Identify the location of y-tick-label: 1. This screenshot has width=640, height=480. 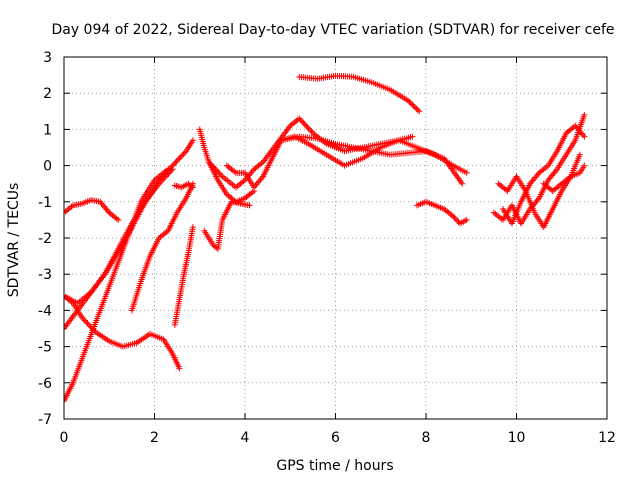
(47, 130).